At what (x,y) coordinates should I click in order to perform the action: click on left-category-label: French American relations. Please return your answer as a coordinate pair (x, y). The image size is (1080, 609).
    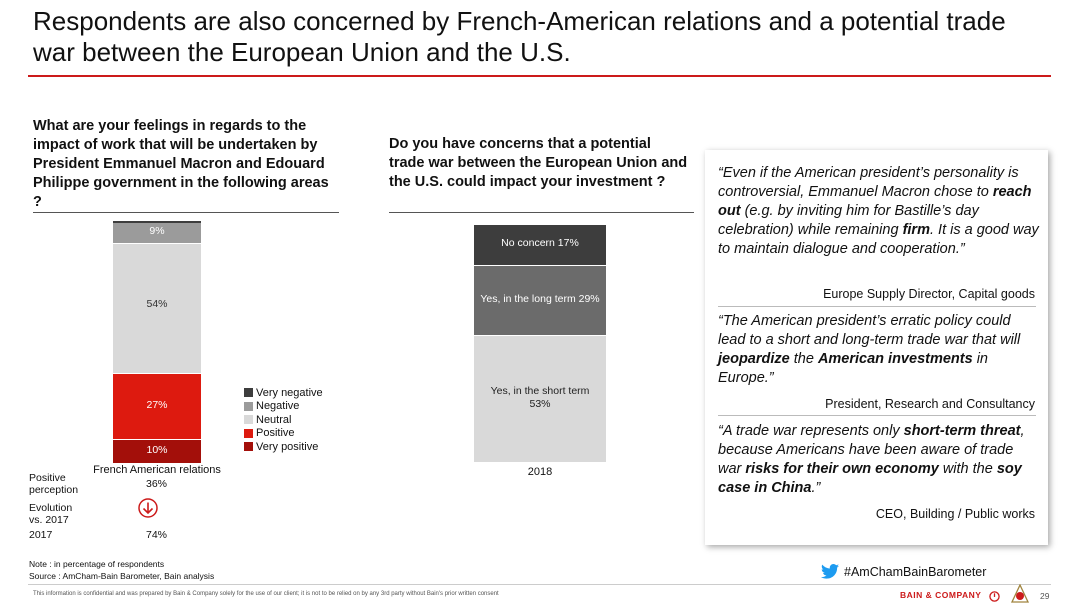
    Looking at the image, I should click on (157, 470).